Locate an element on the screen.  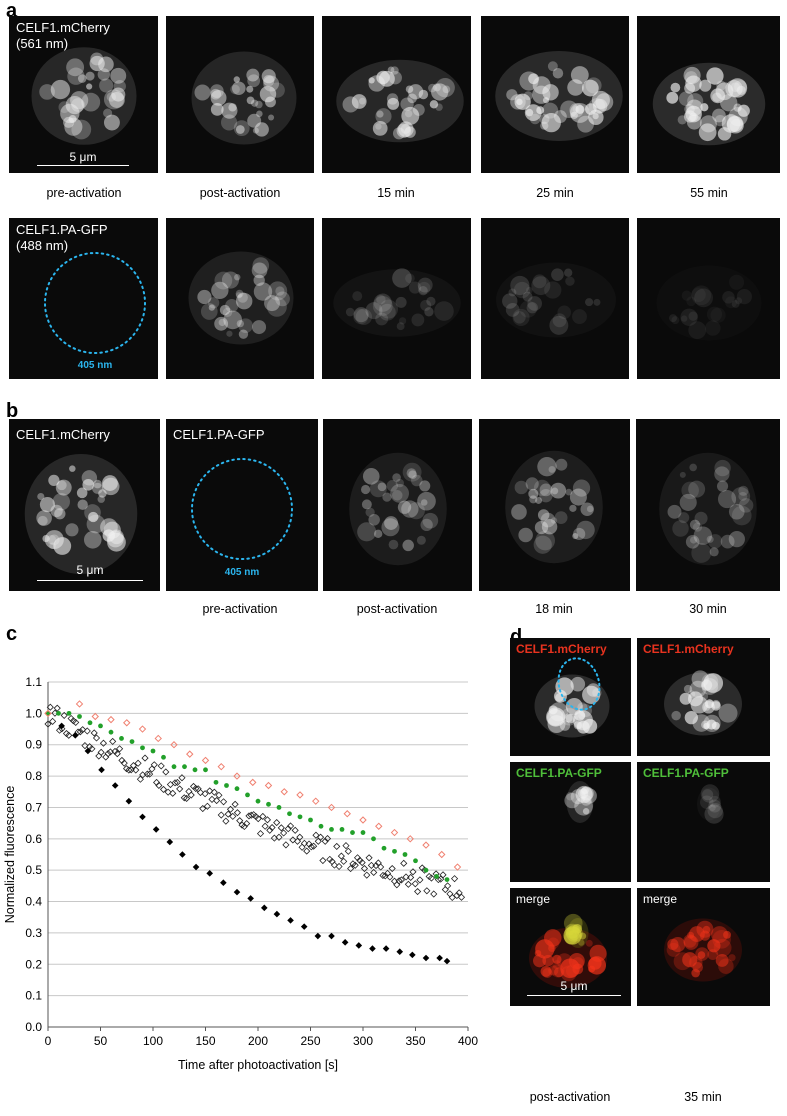
d-merge-post: merge 5 μm is located at coordinates (570, 947).